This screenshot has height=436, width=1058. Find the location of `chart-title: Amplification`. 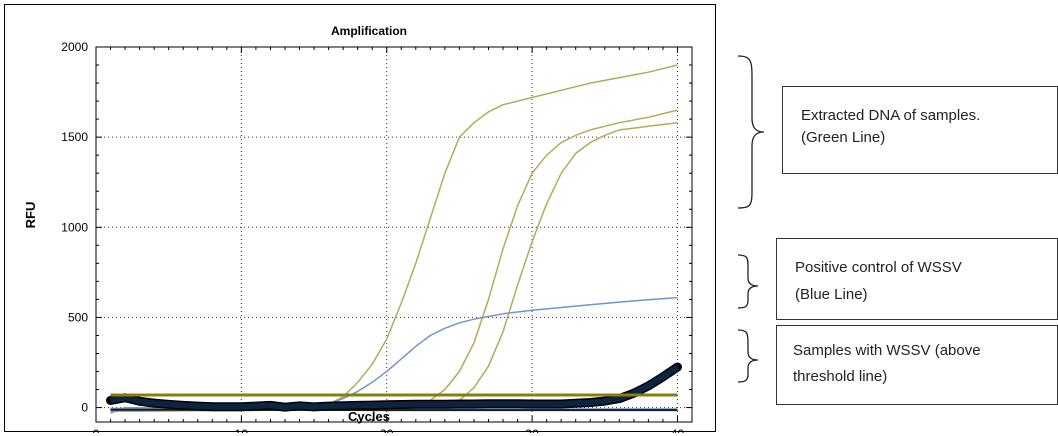

chart-title: Amplification is located at coordinates (369, 31).